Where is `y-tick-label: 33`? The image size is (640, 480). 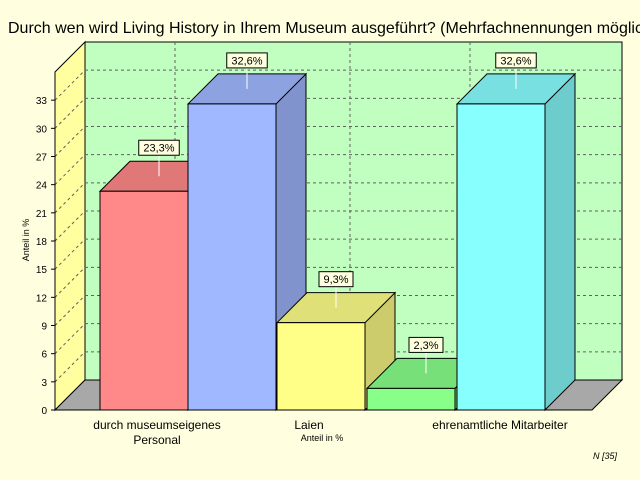
y-tick-label: 33 is located at coordinates (42, 101).